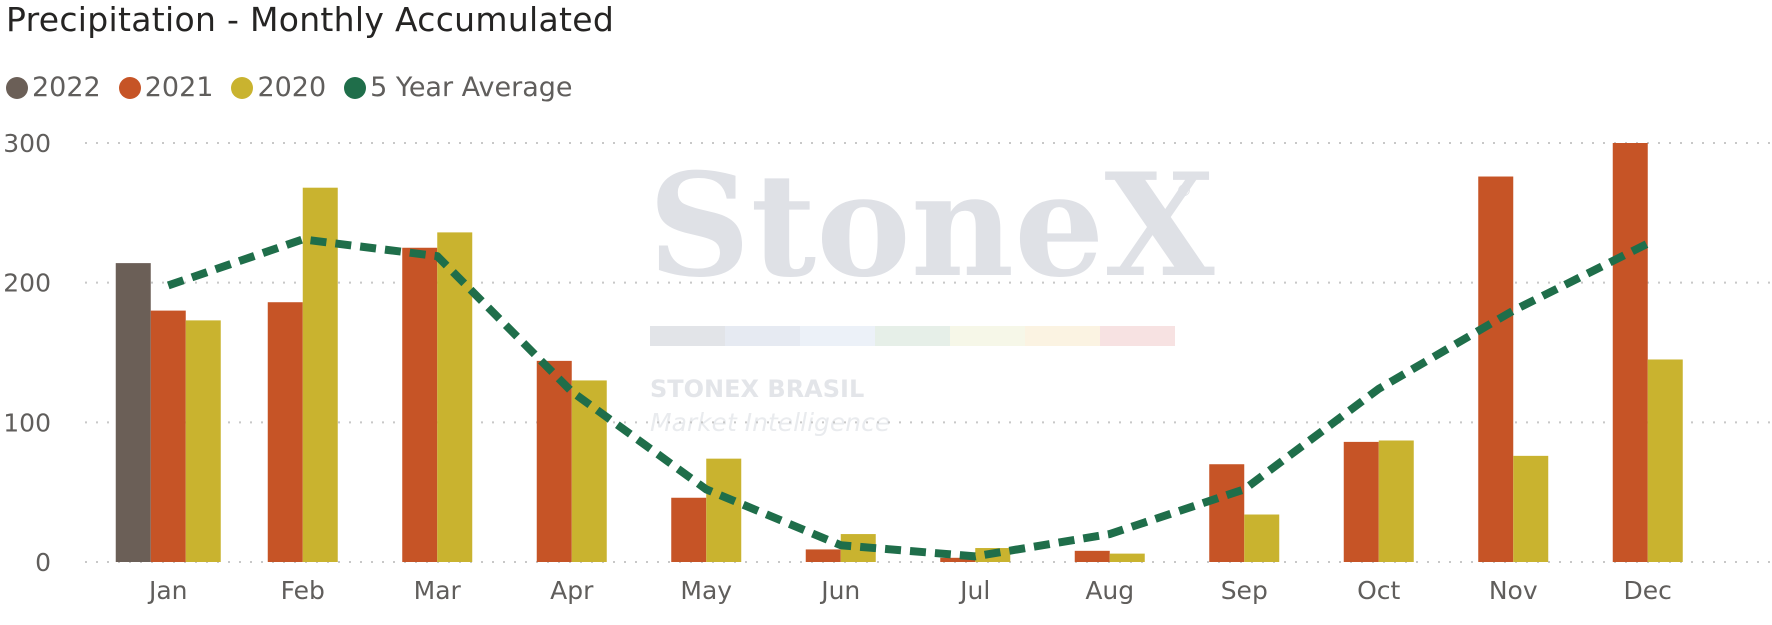  What do you see at coordinates (203, 441) in the screenshot?
I see `bar-2020-jan` at bounding box center [203, 441].